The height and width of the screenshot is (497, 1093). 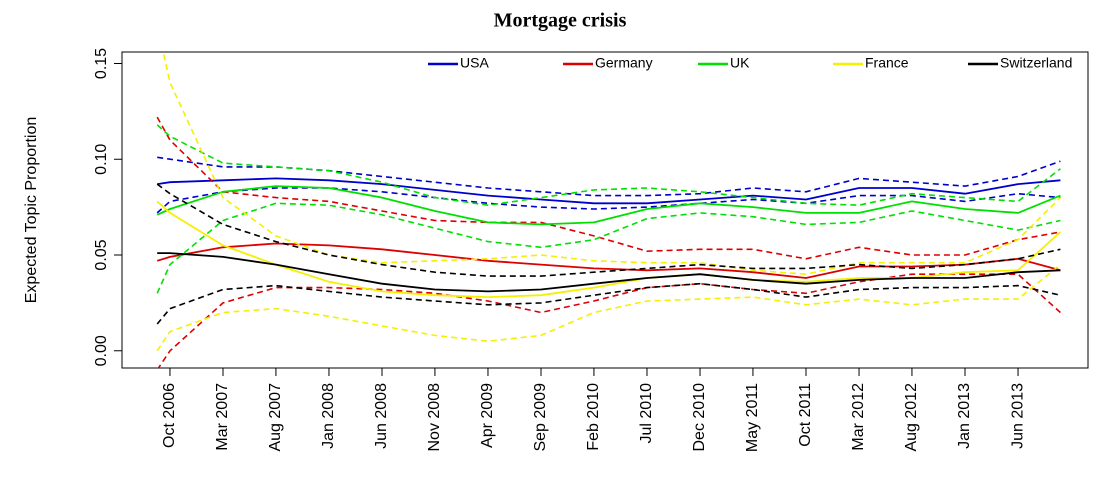 What do you see at coordinates (275, 417) in the screenshot?
I see `x-tick-label: Aug 2007` at bounding box center [275, 417].